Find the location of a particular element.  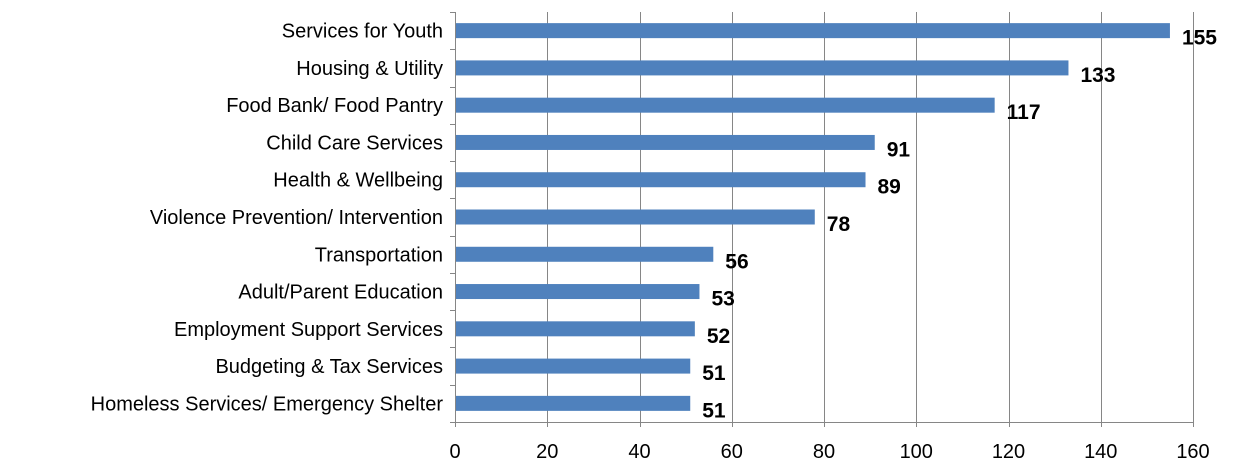

data-label: 155 is located at coordinates (1199, 38).